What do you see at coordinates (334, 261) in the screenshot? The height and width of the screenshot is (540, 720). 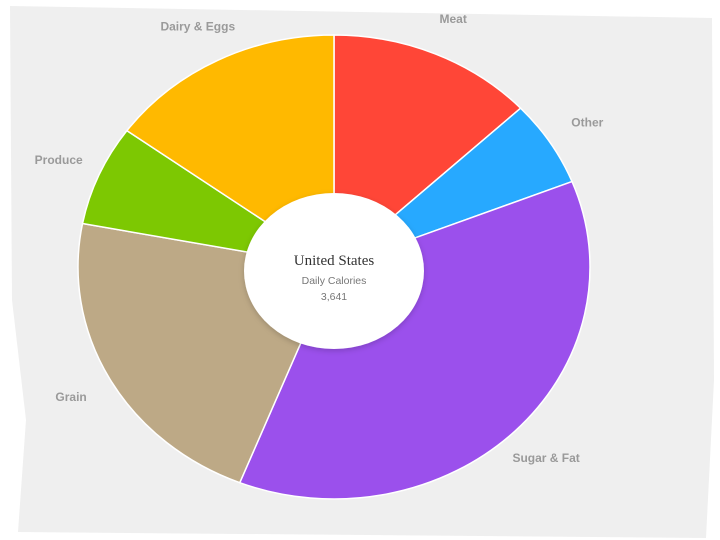 I see `center-title: United States` at bounding box center [334, 261].